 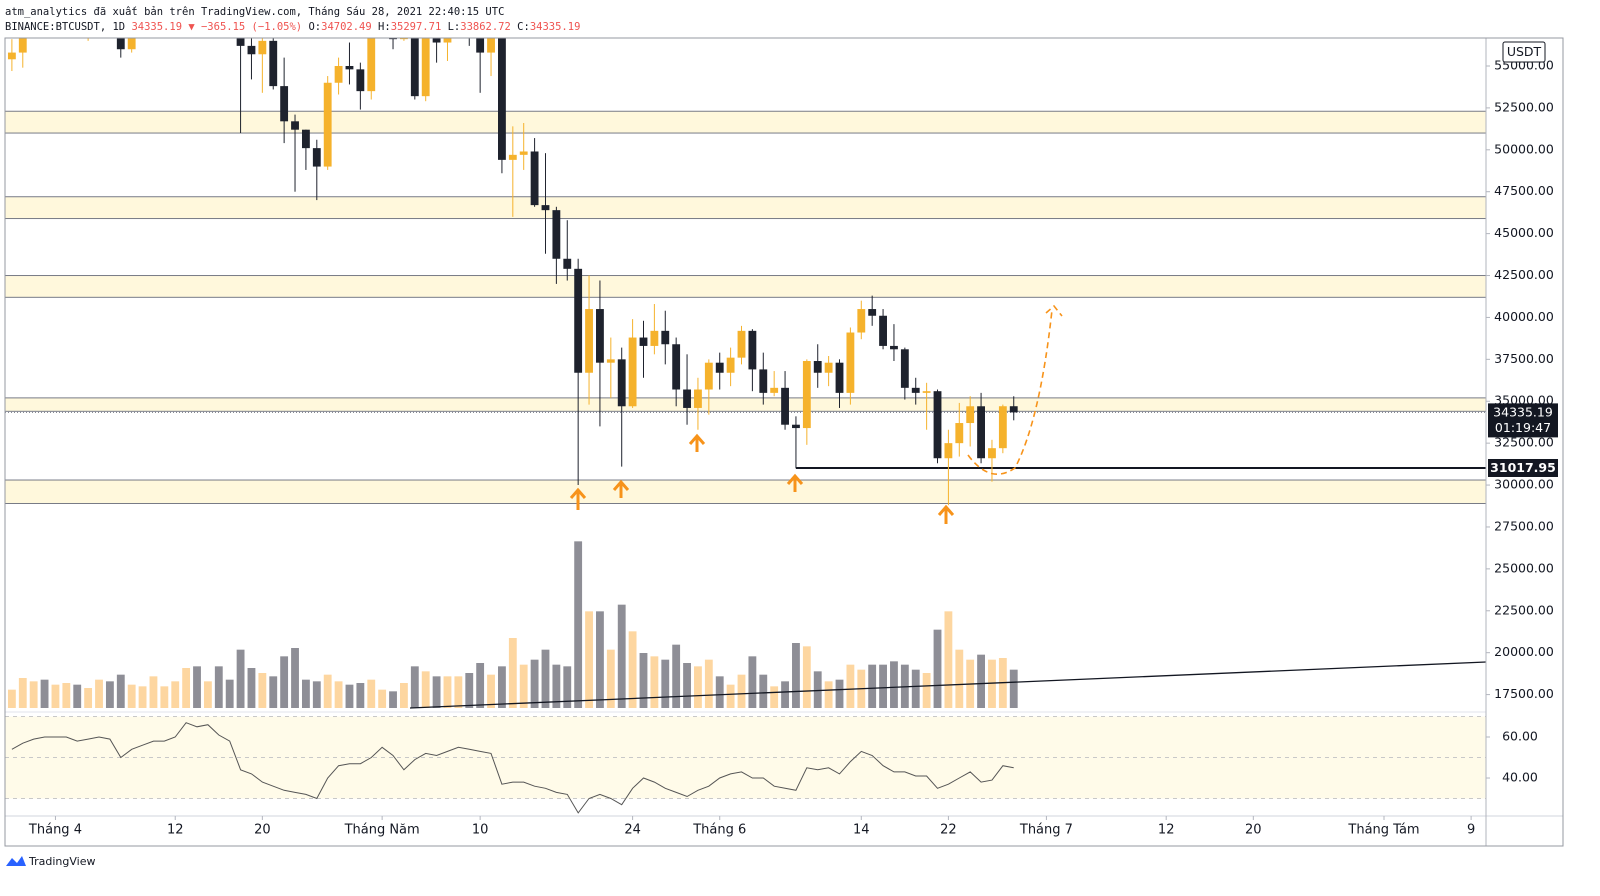 What do you see at coordinates (1524, 316) in the screenshot?
I see `y-tick-label: 40000.00` at bounding box center [1524, 316].